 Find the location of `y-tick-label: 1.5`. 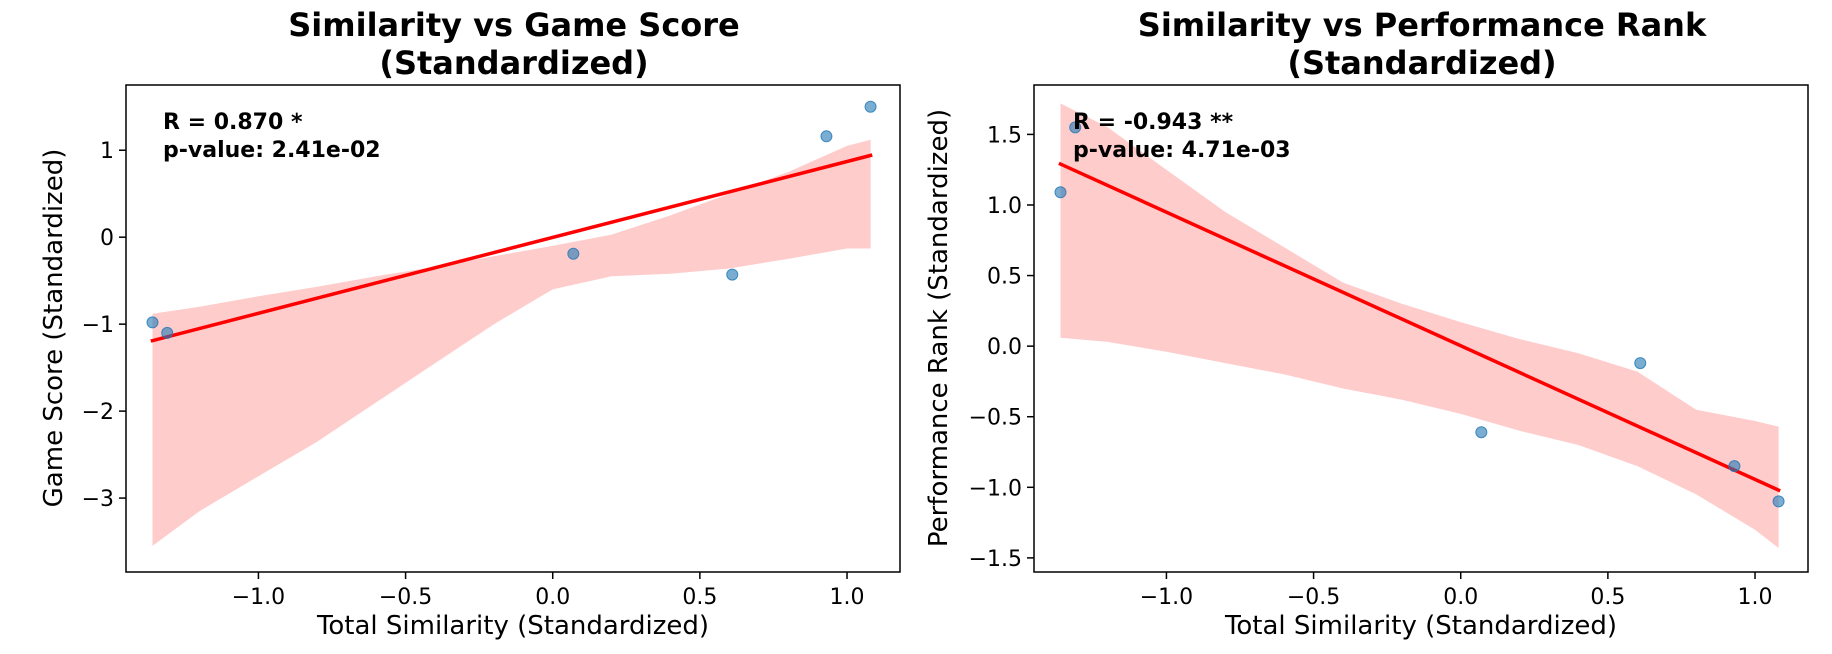

y-tick-label: 1.5 is located at coordinates (1004, 135).